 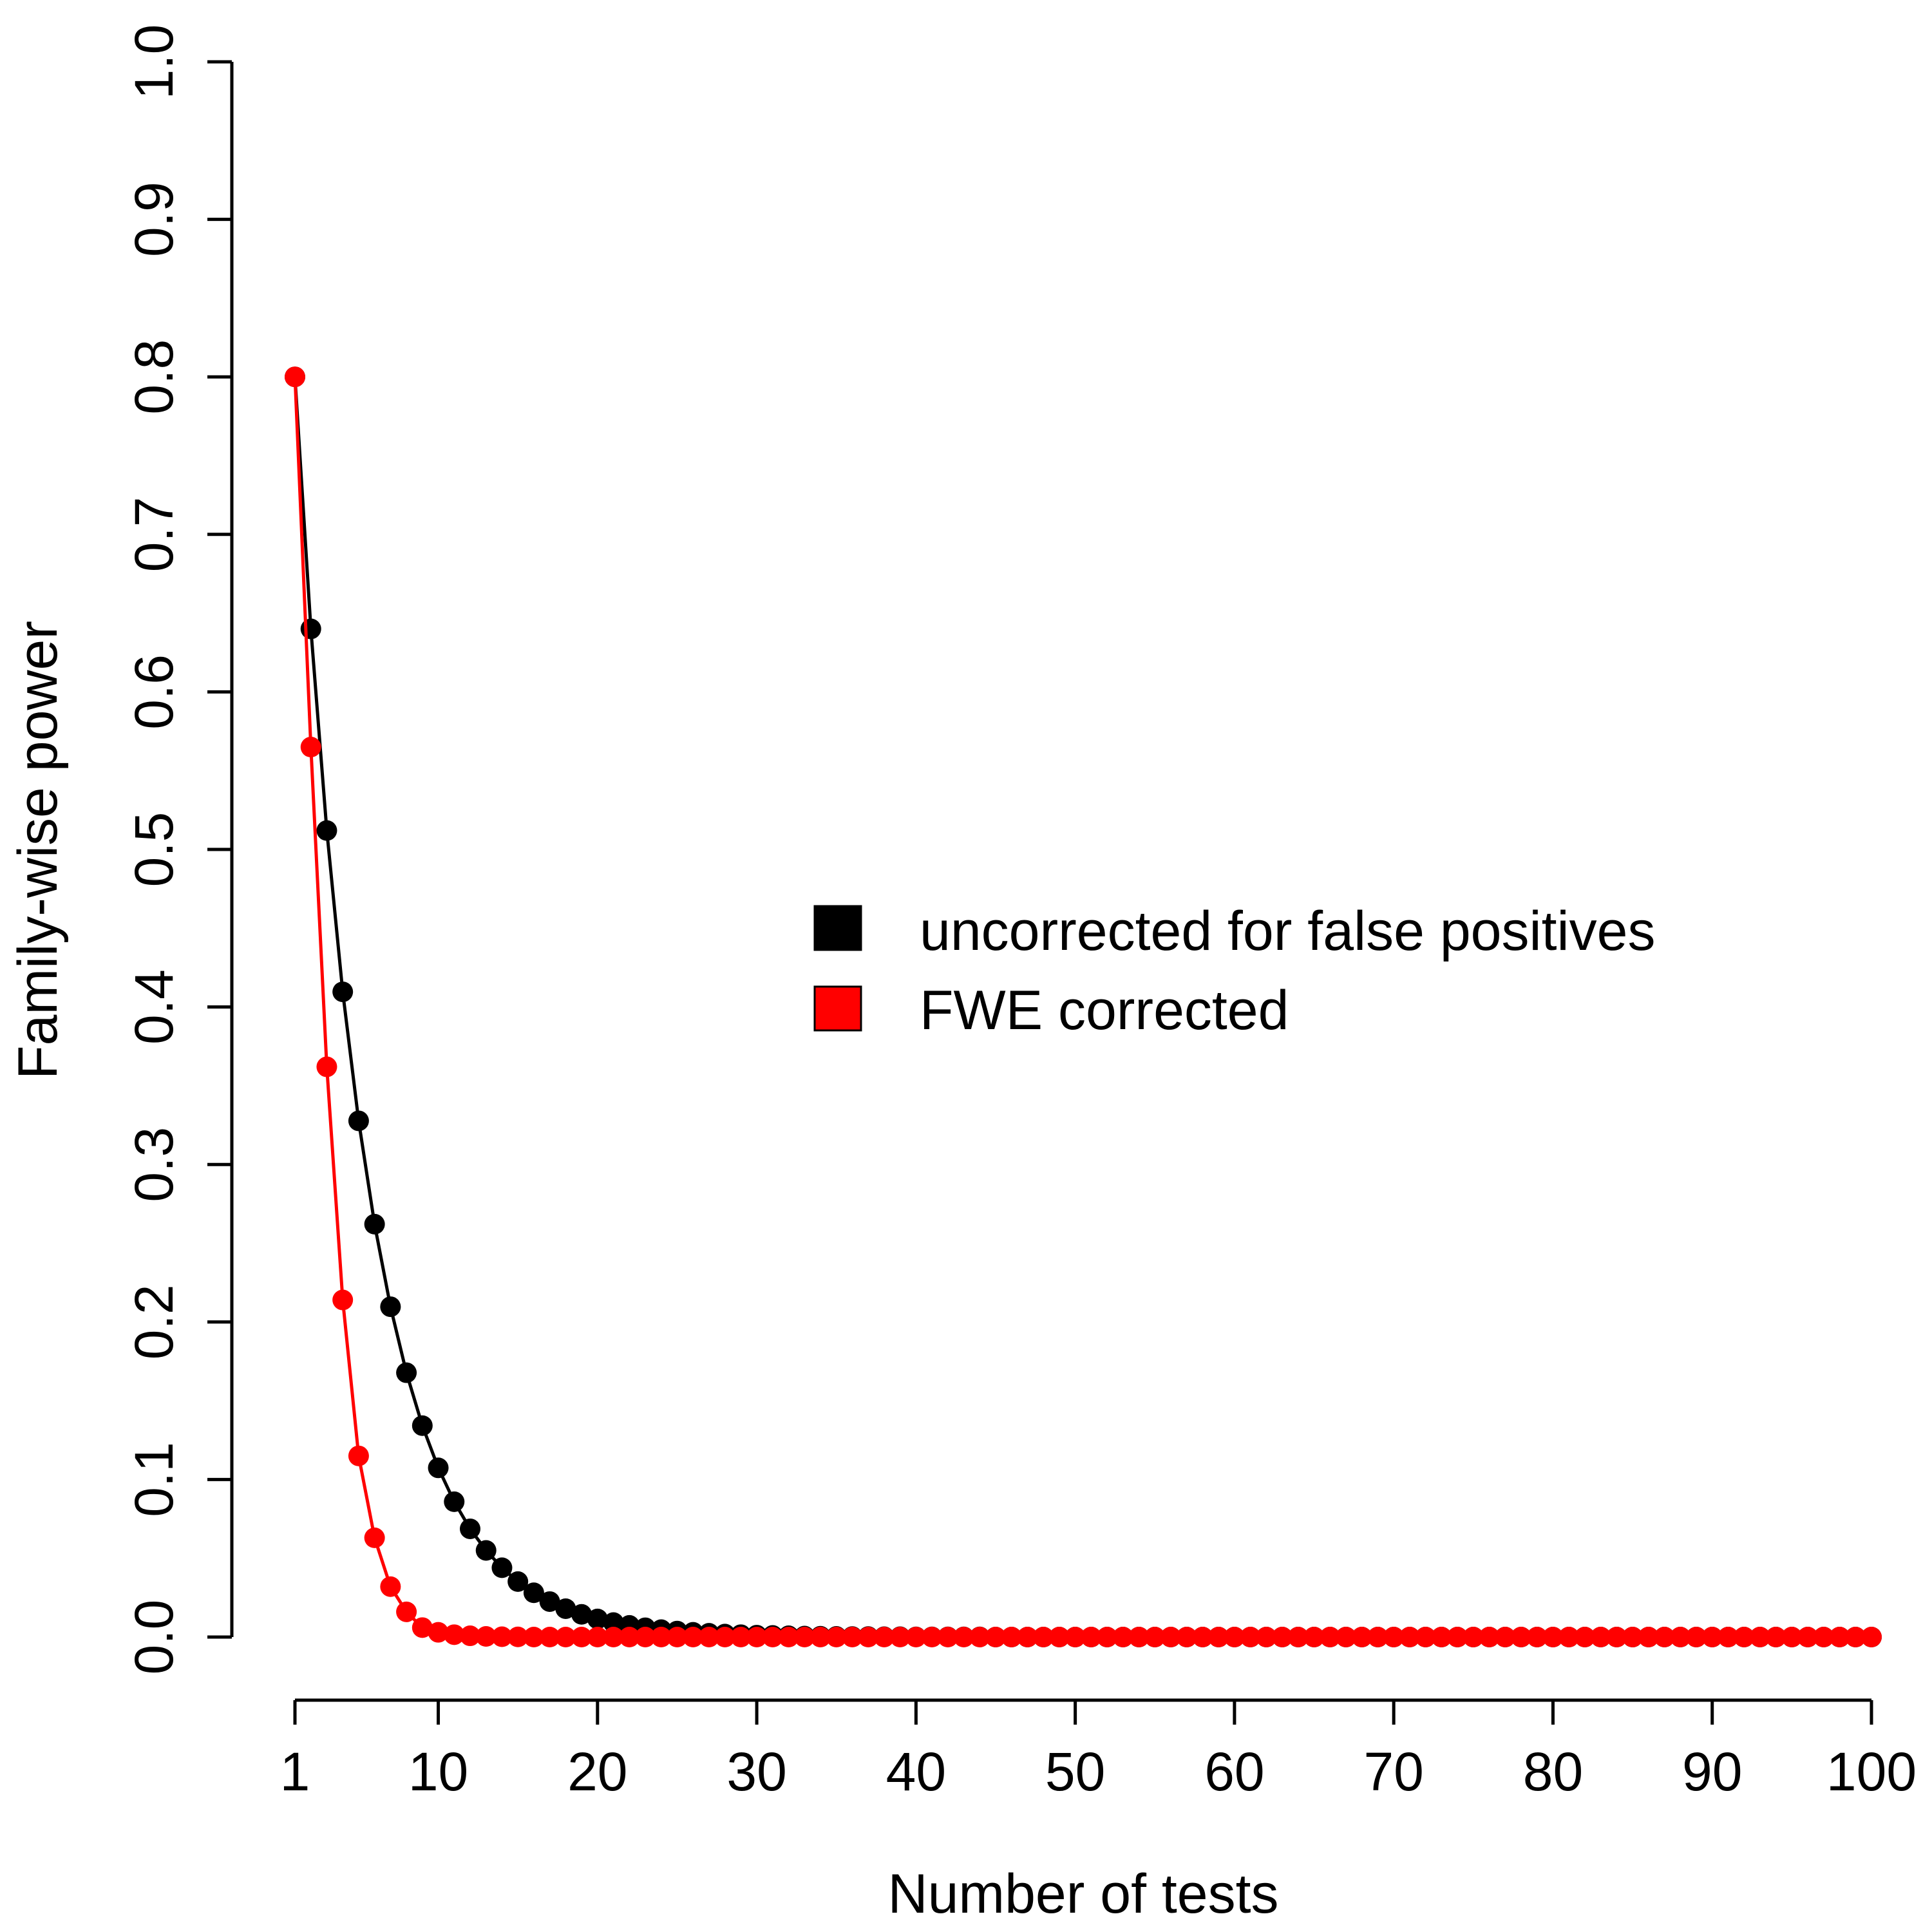 What do you see at coordinates (838, 928) in the screenshot?
I see `legend-swatch-uncorrected` at bounding box center [838, 928].